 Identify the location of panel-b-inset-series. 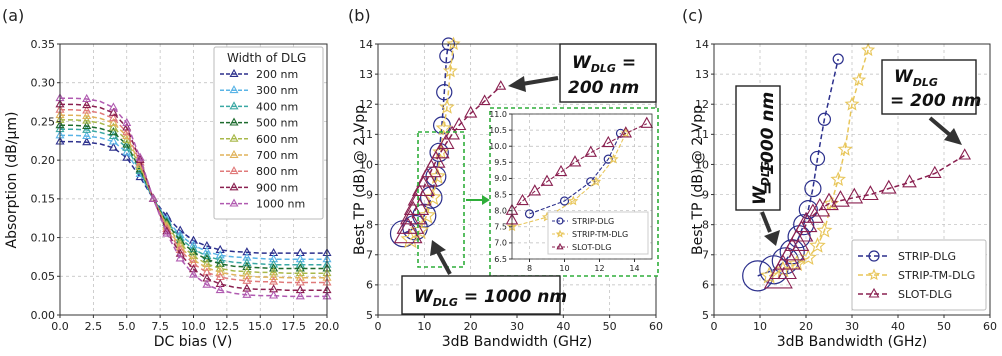
(579, 174).